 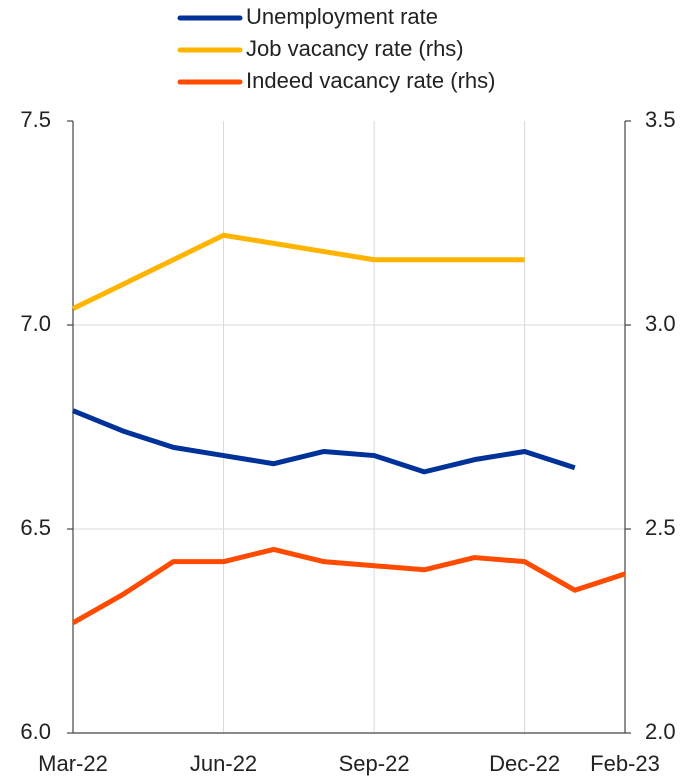 I want to click on x-tick-label: Mar-22, so click(x=73, y=763).